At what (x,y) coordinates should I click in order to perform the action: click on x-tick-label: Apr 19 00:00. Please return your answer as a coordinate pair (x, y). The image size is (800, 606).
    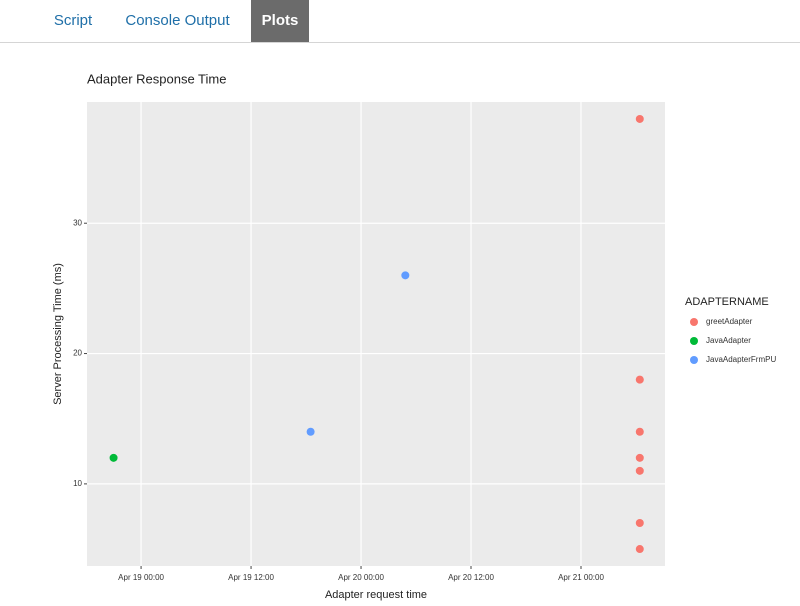
    Looking at the image, I should click on (141, 577).